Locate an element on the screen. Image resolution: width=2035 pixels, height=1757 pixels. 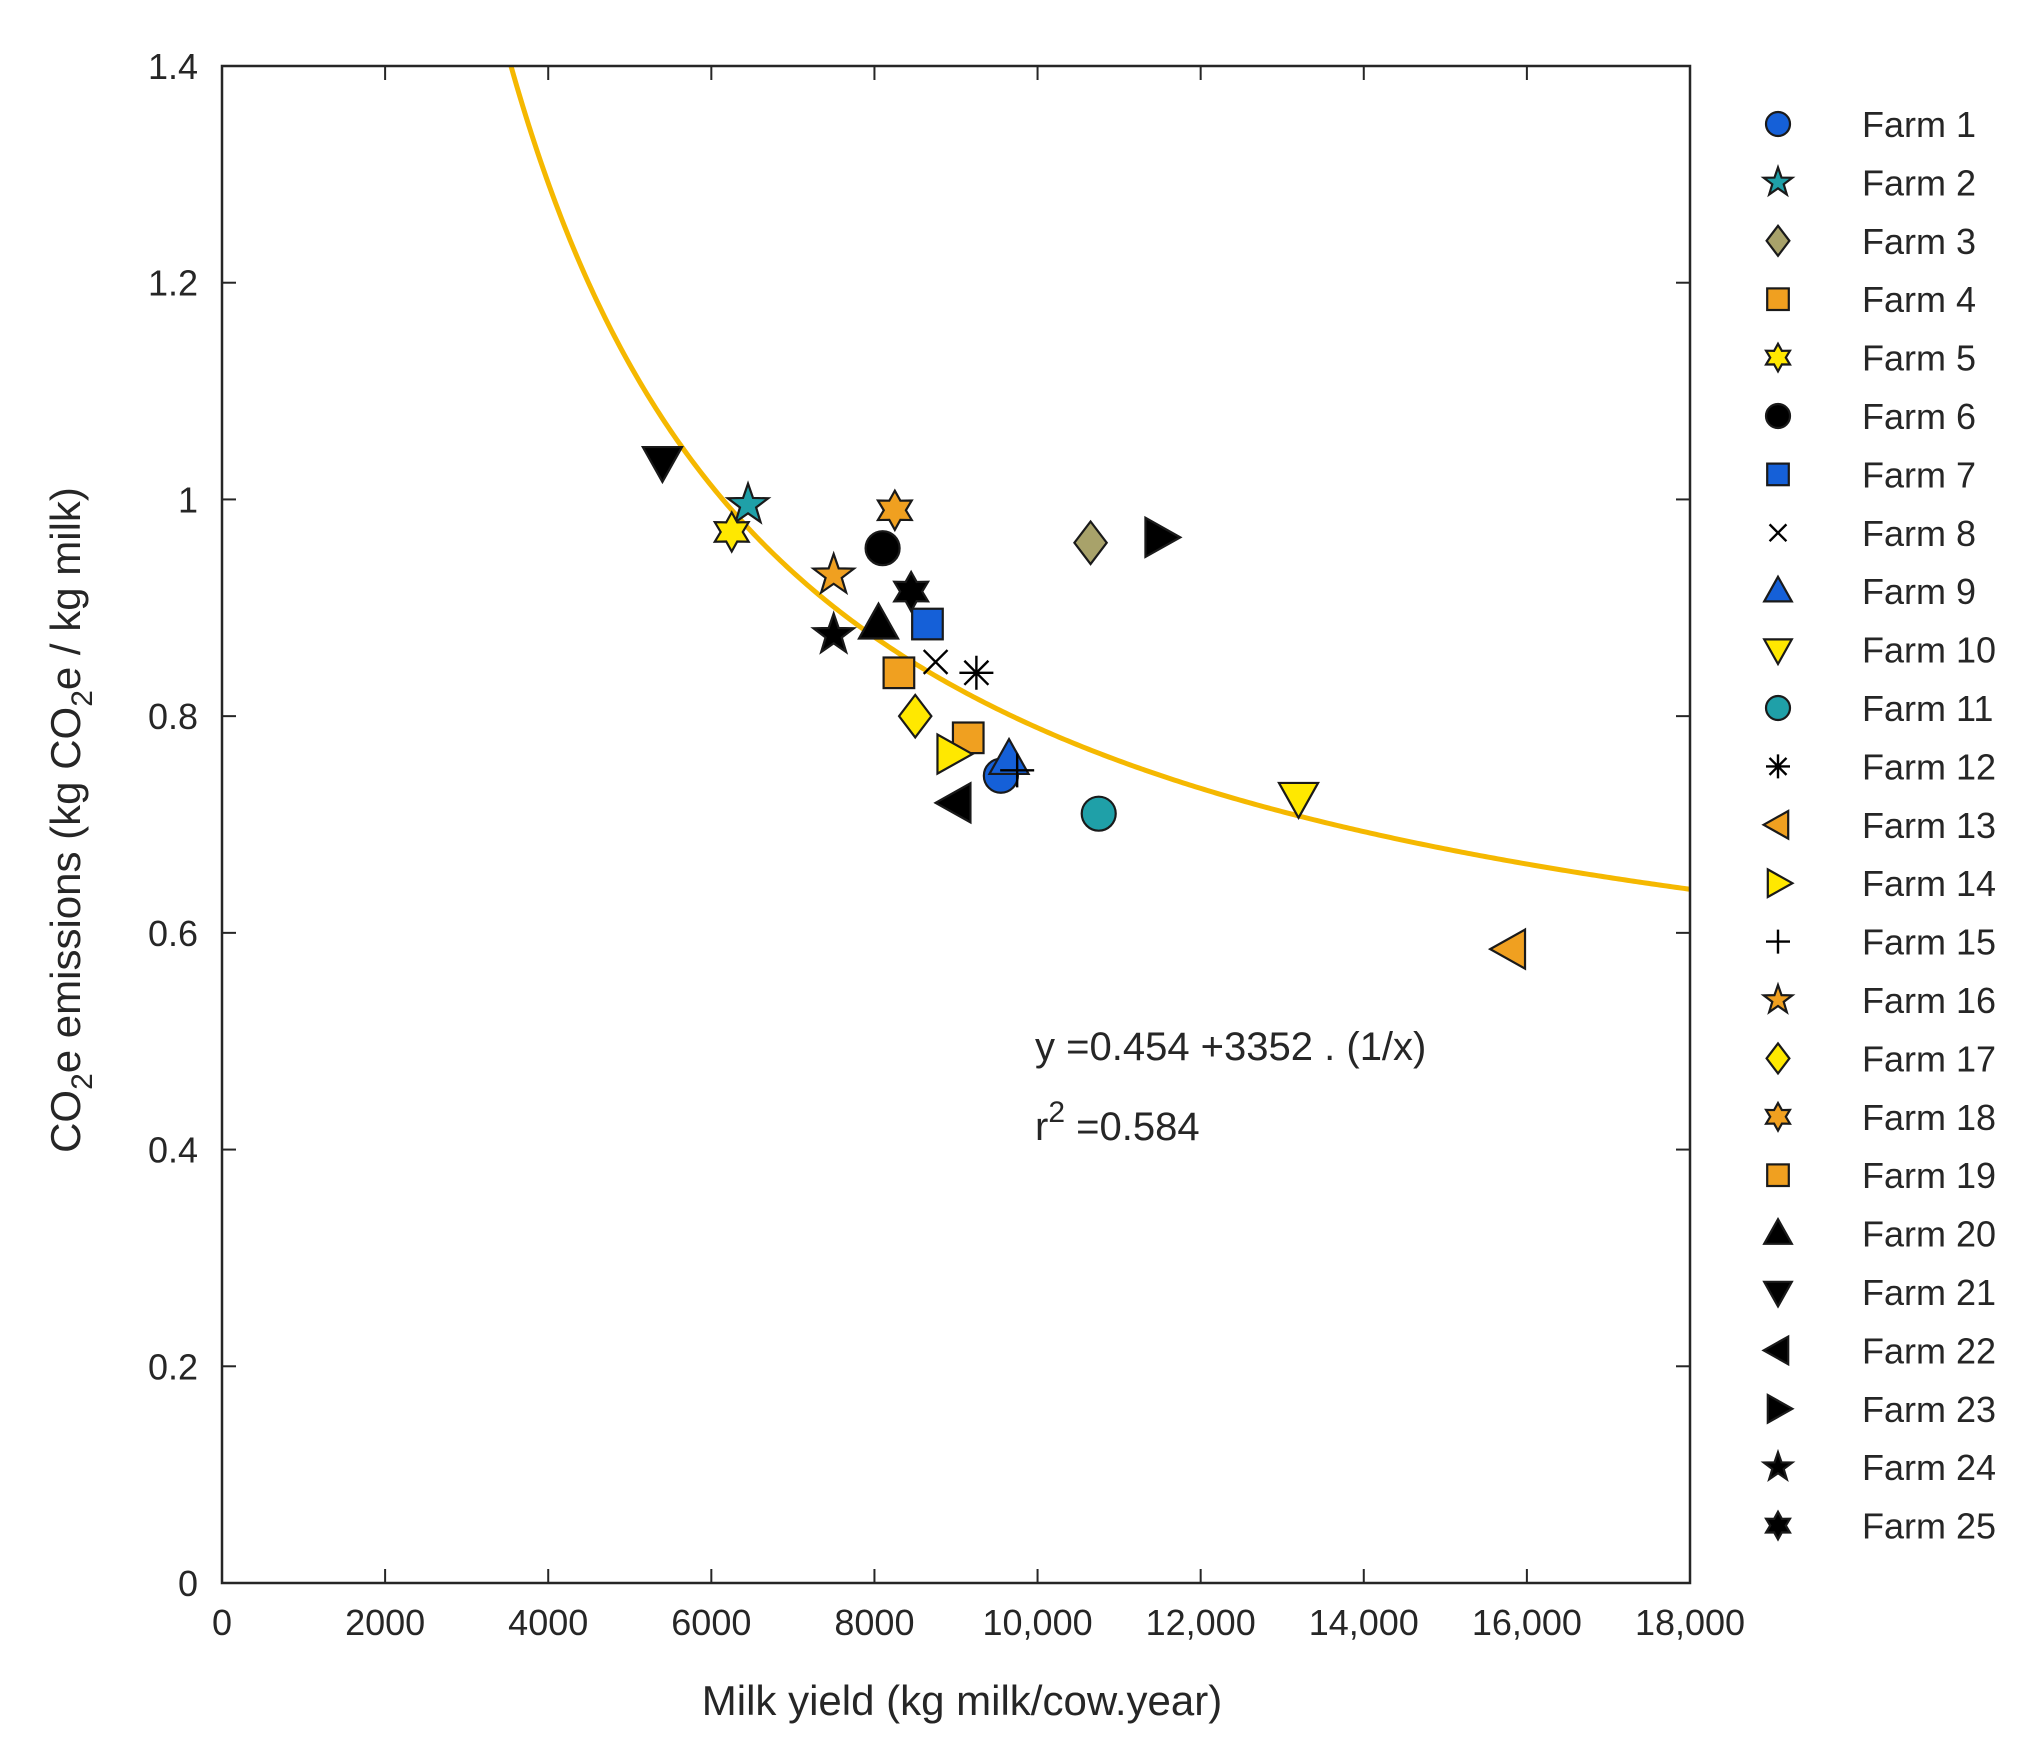
x-tick-label: 6000 is located at coordinates (711, 1622).